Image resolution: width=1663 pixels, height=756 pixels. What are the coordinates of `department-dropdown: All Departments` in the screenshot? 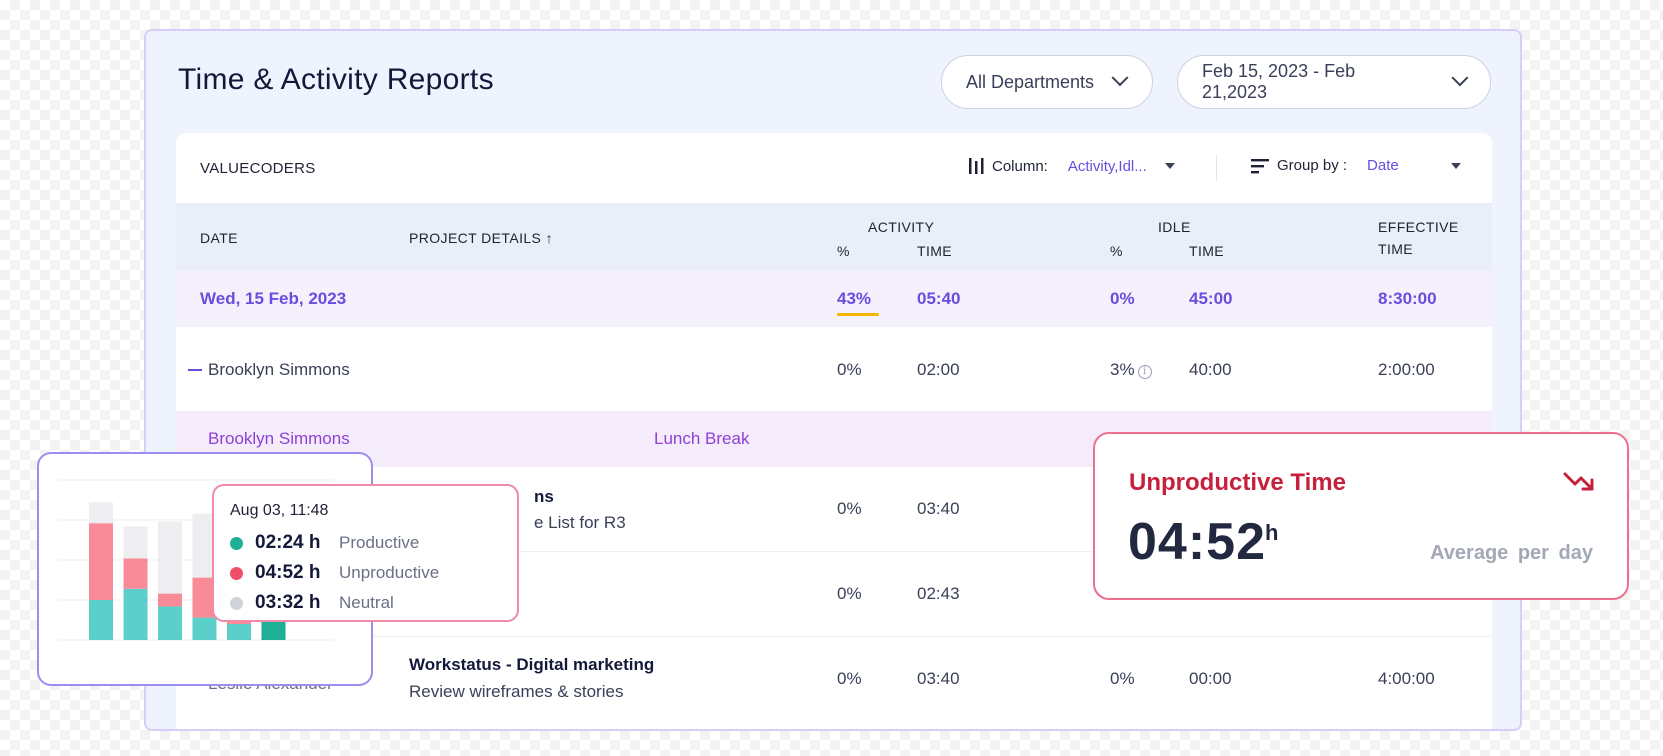 It's located at (1047, 82).